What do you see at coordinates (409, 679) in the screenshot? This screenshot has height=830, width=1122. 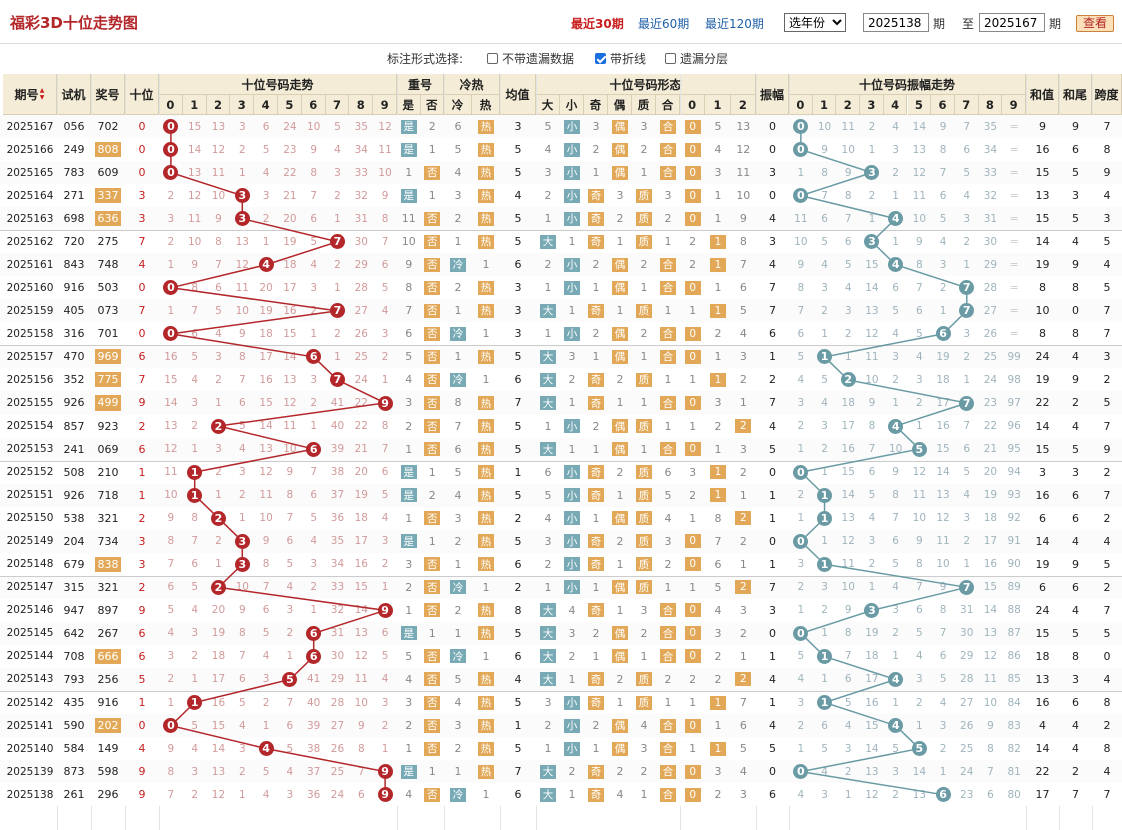 I see `chong-miss: 4` at bounding box center [409, 679].